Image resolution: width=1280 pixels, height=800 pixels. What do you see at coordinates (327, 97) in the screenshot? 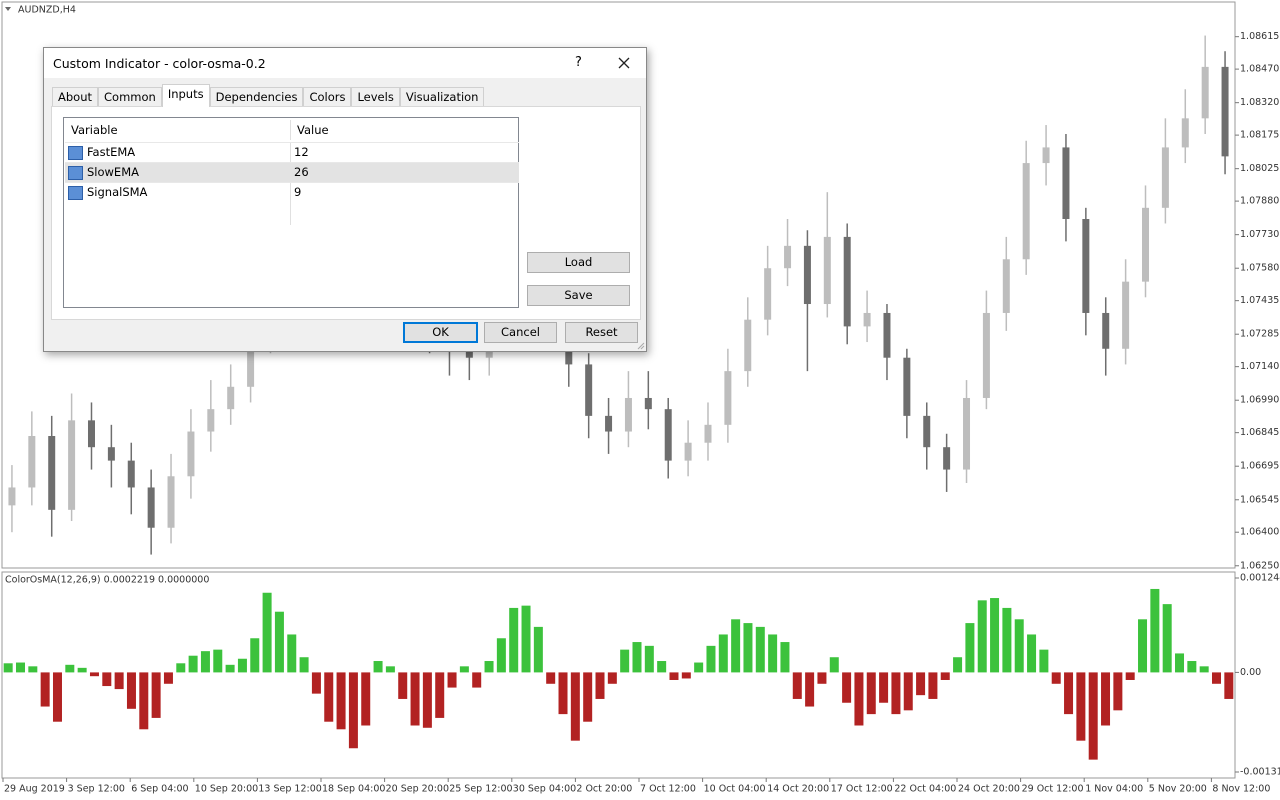
I see `tab: Colors` at bounding box center [327, 97].